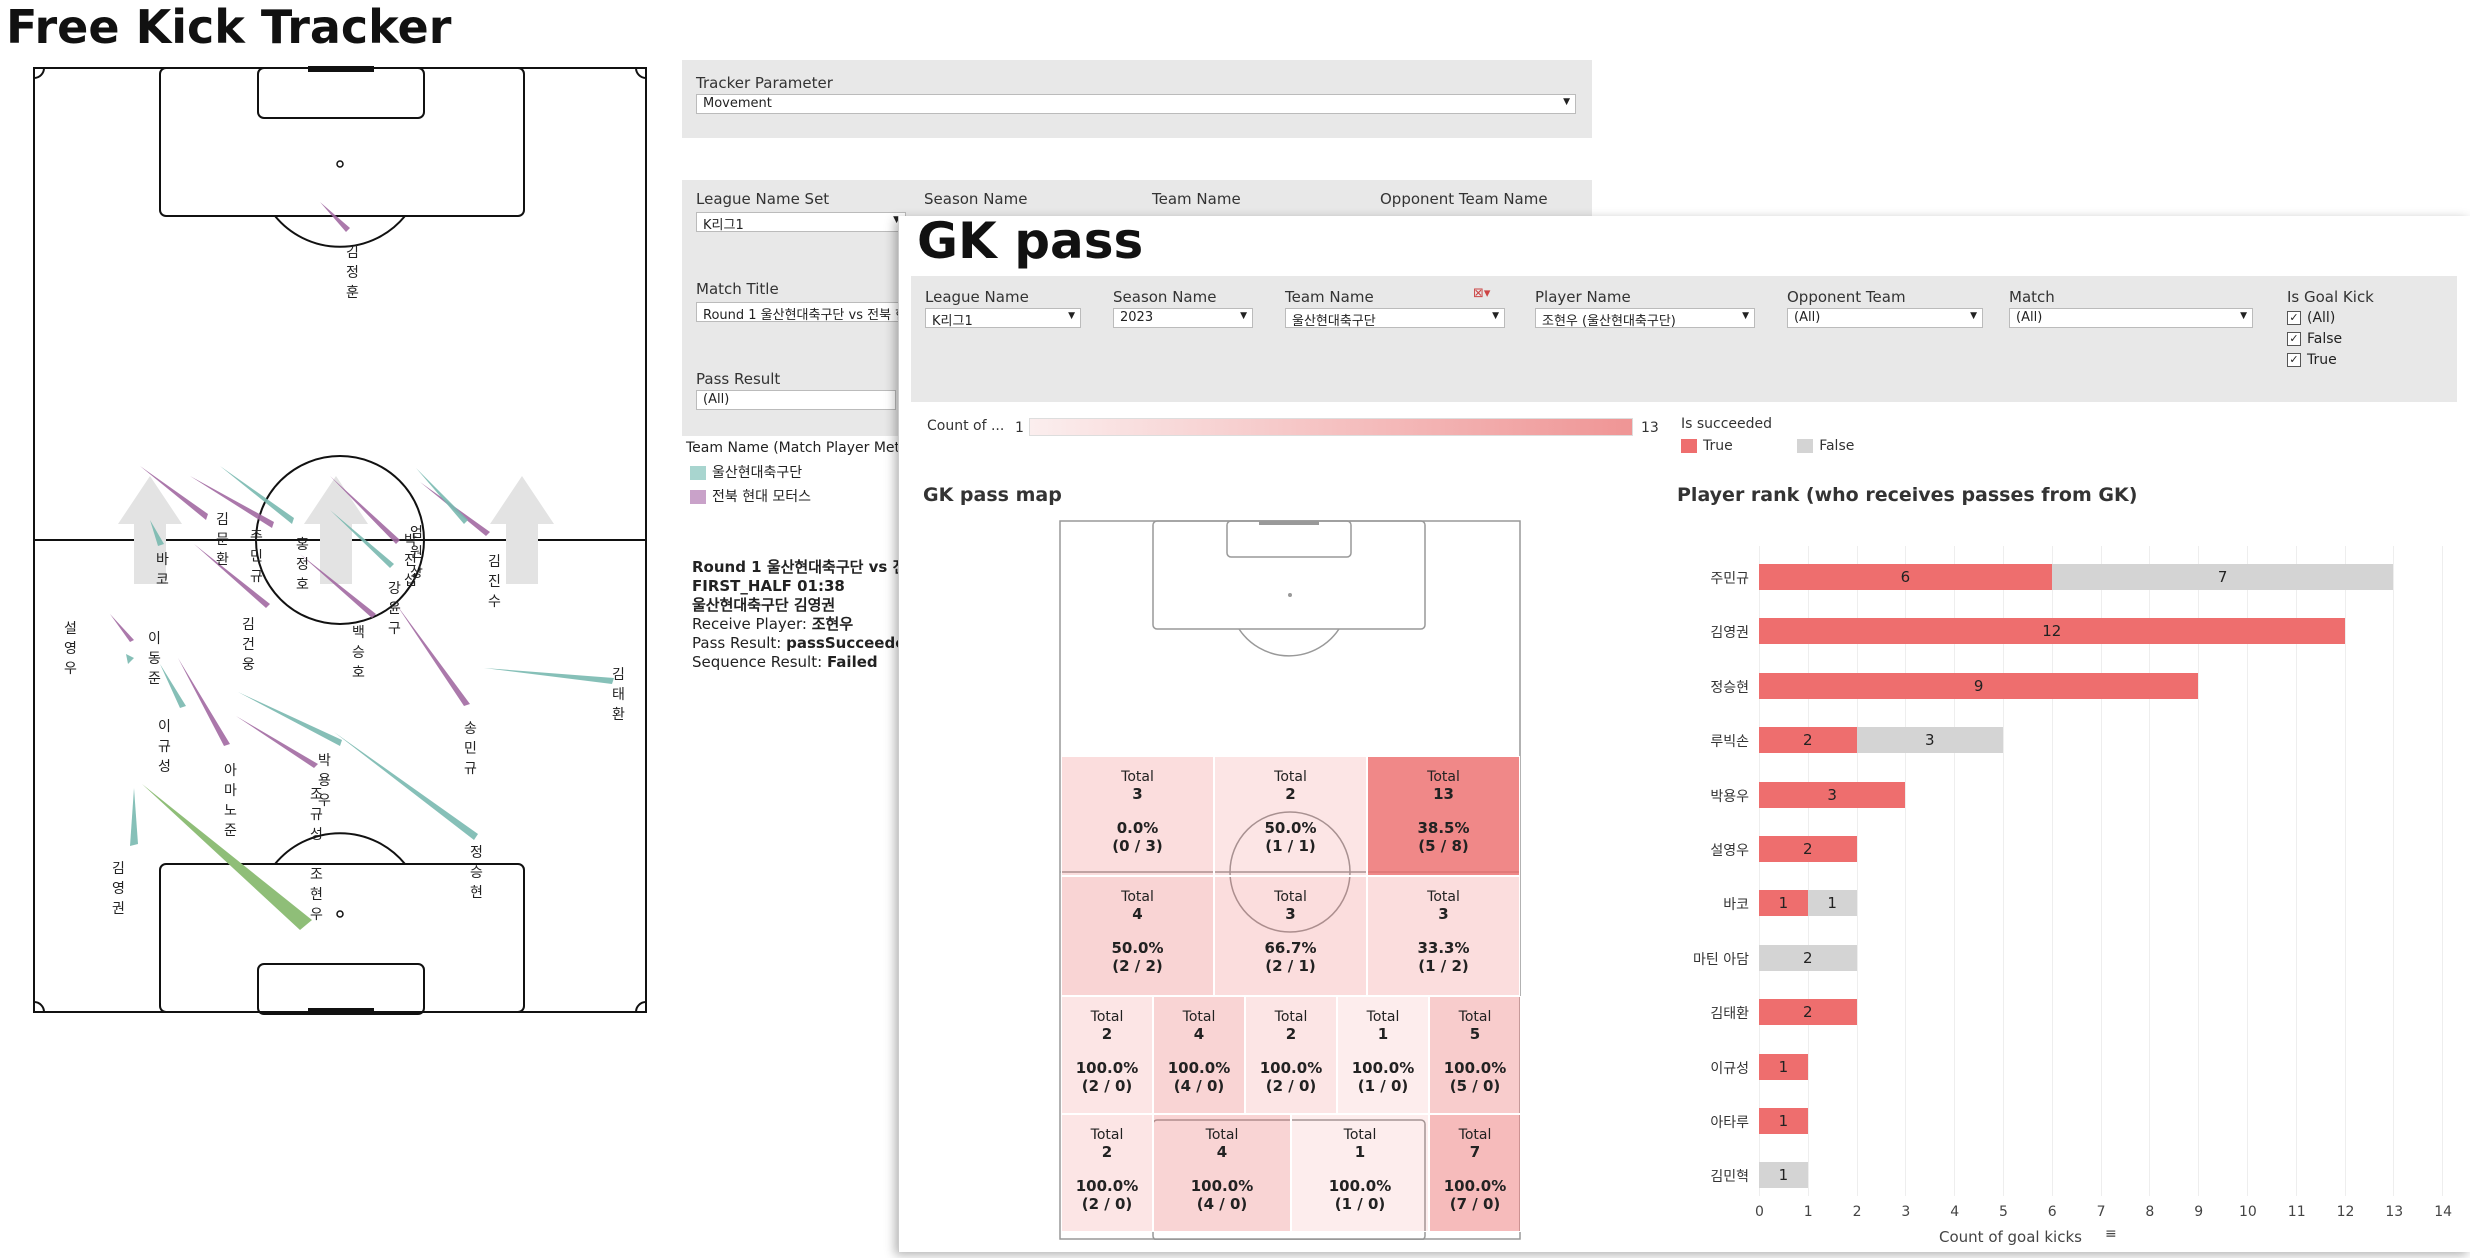  What do you see at coordinates (806, 312) in the screenshot?
I see `match-title-select: Round 1 울산현대축구단 vs 전북 현` at bounding box center [806, 312].